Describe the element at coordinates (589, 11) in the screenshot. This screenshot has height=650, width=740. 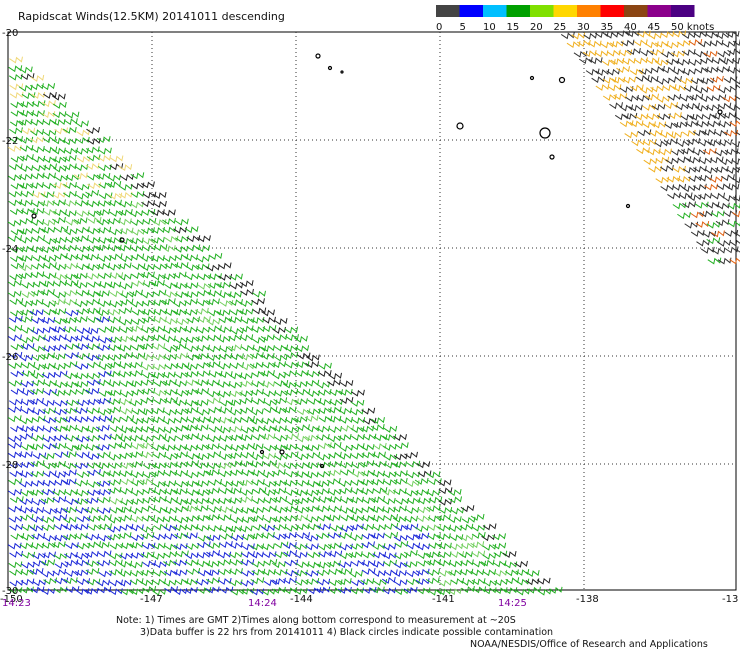
I see `scale-swatch` at that location.